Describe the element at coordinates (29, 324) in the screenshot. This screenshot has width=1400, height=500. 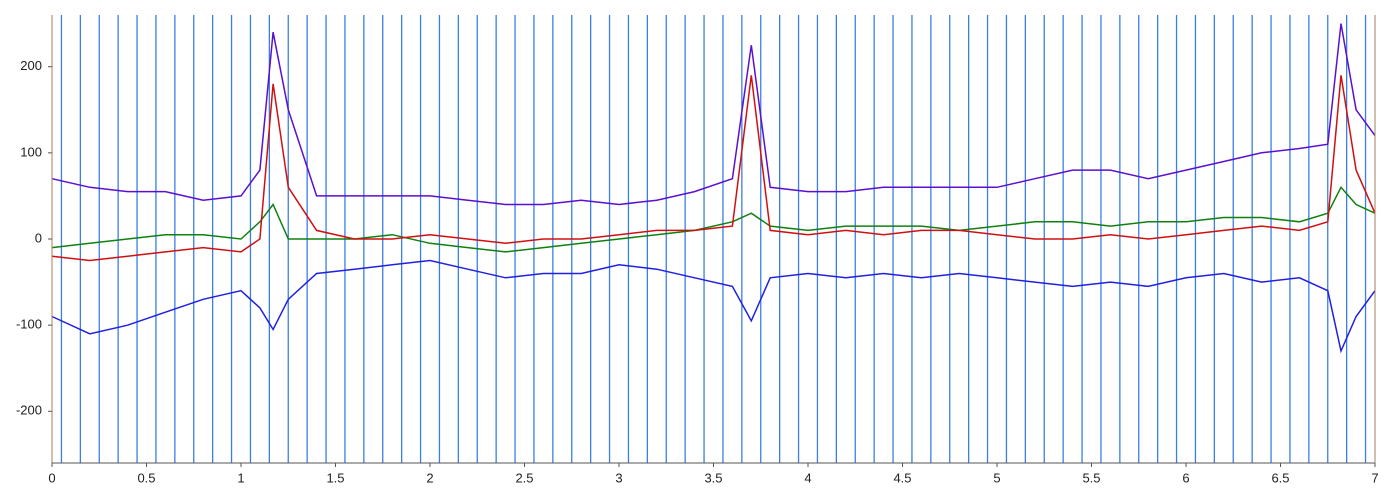
I see `y-tick-label: -100` at that location.